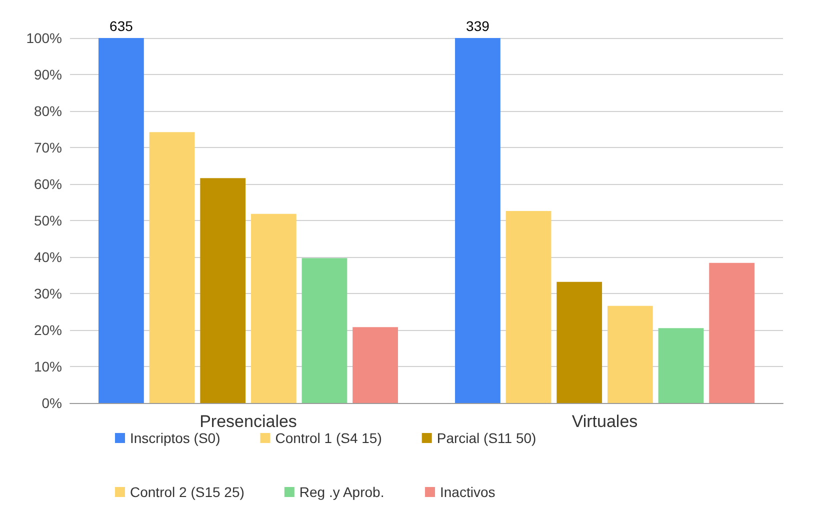  I want to click on y-tick-label: 90%, so click(48, 74).